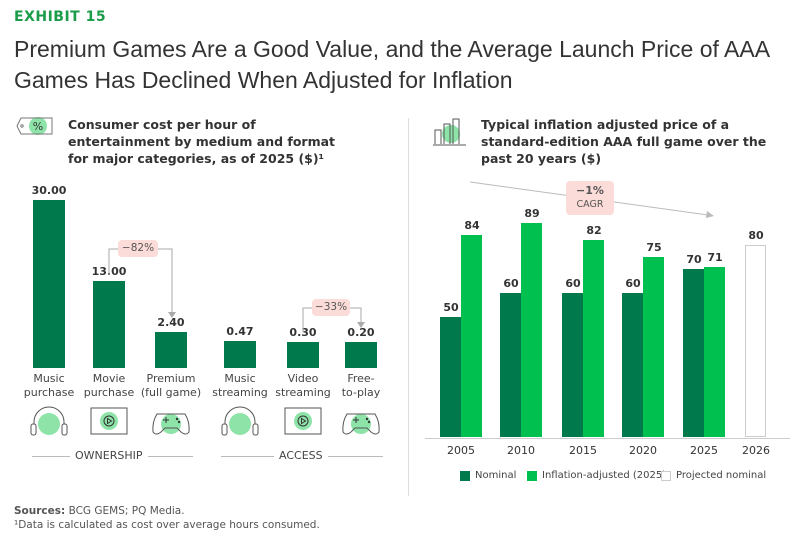  I want to click on group-label-access: ACCESS, so click(301, 455).